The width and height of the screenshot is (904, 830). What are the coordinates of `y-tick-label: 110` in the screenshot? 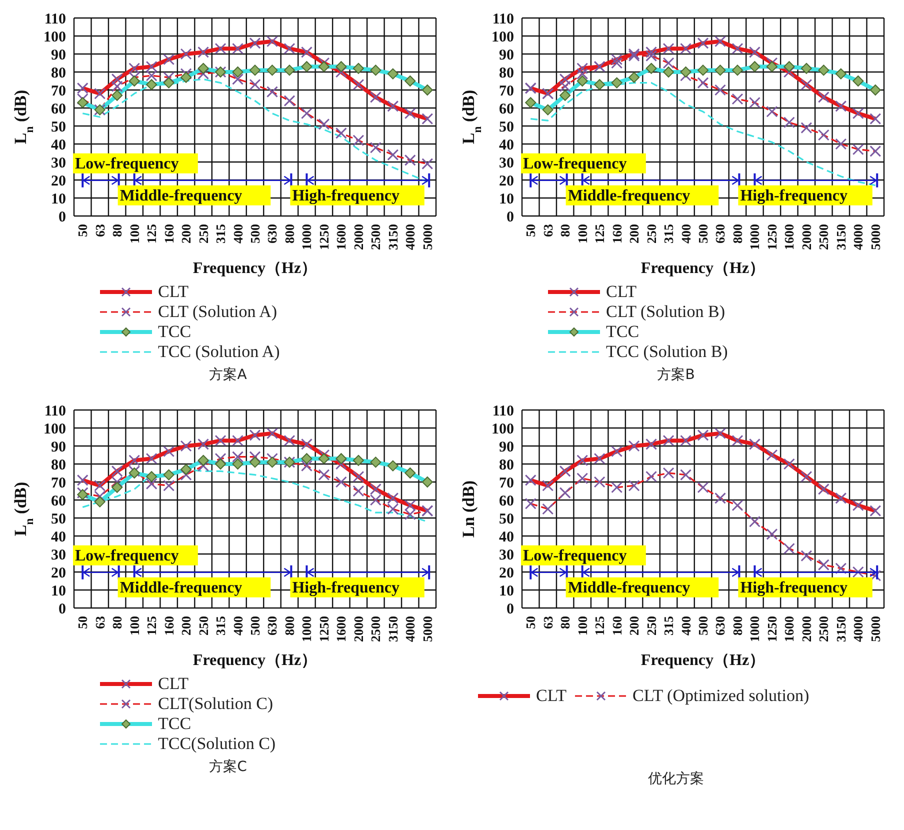 It's located at (503, 411).